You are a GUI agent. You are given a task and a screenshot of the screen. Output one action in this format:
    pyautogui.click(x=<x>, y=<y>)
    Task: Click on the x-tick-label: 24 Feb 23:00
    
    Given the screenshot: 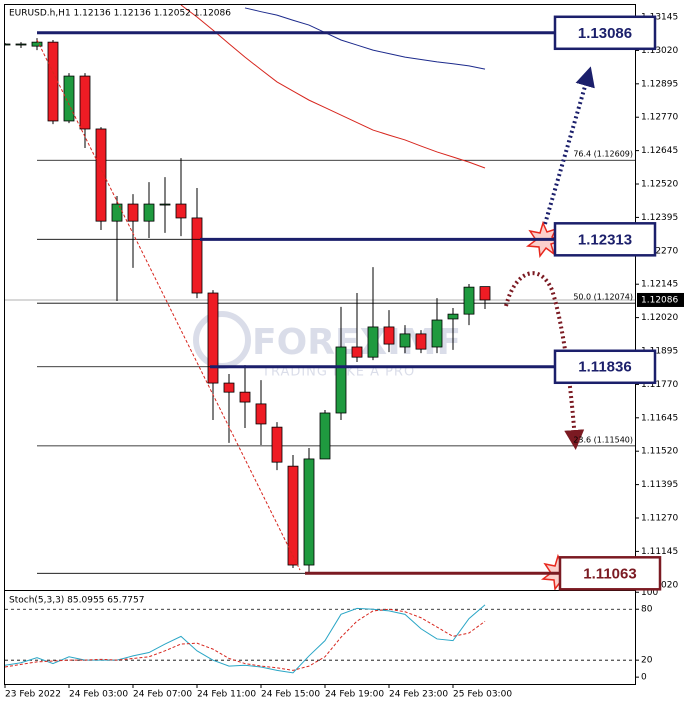 What is the action you would take?
    pyautogui.click(x=418, y=695)
    